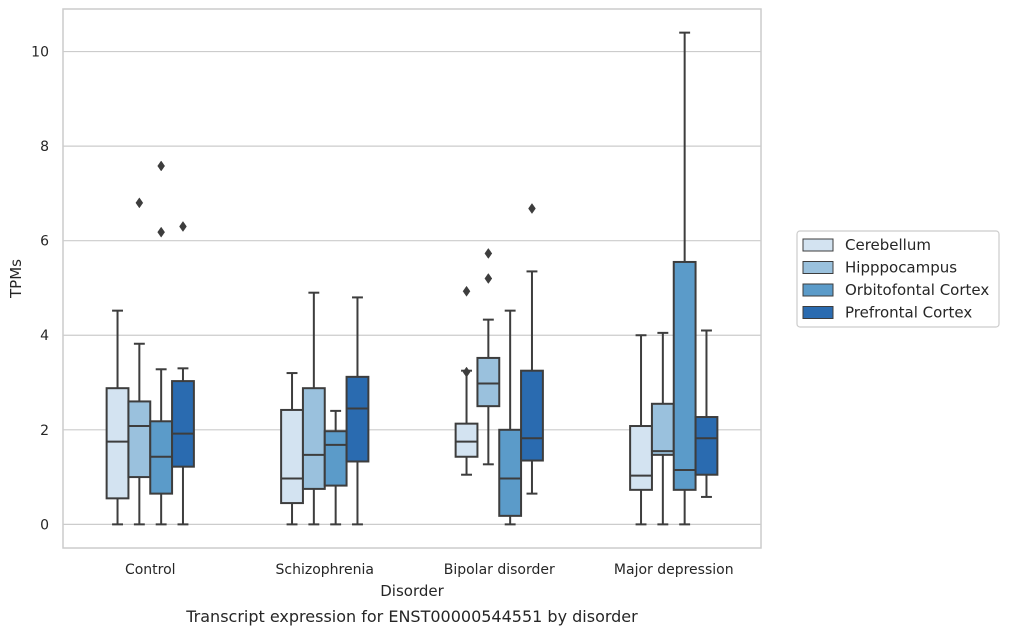 The width and height of the screenshot is (1009, 634). What do you see at coordinates (674, 570) in the screenshot?
I see `x-tick-label: Major depression` at bounding box center [674, 570].